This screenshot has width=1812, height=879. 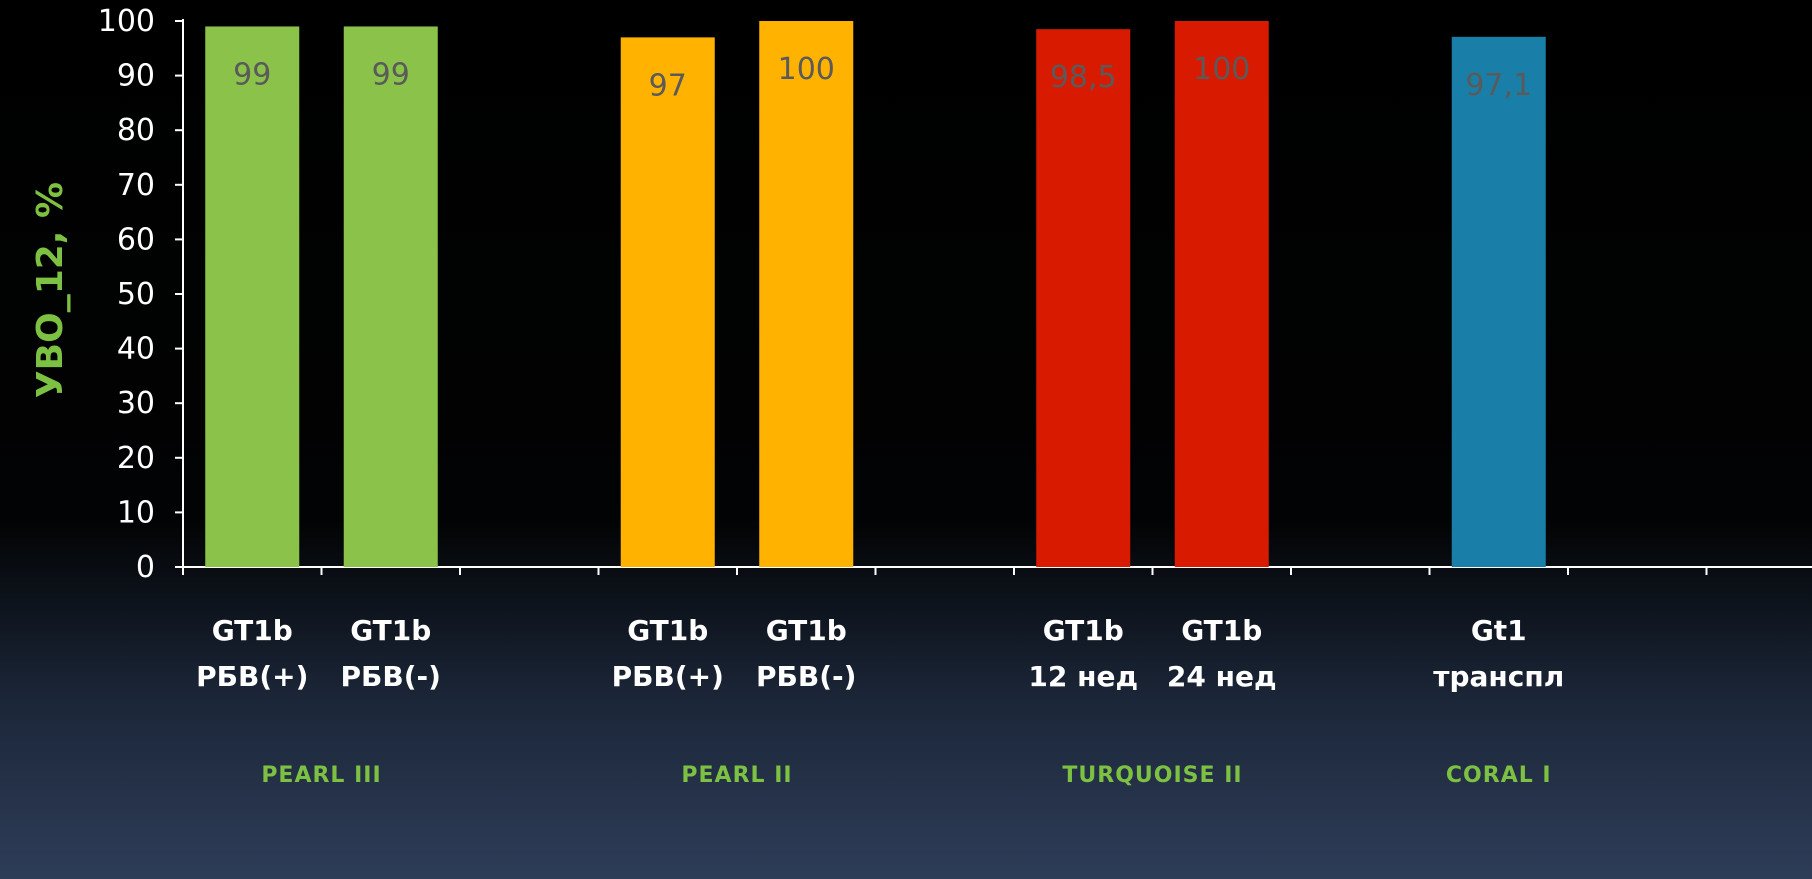 I want to click on x-tick-label: транспл, so click(x=1498, y=676).